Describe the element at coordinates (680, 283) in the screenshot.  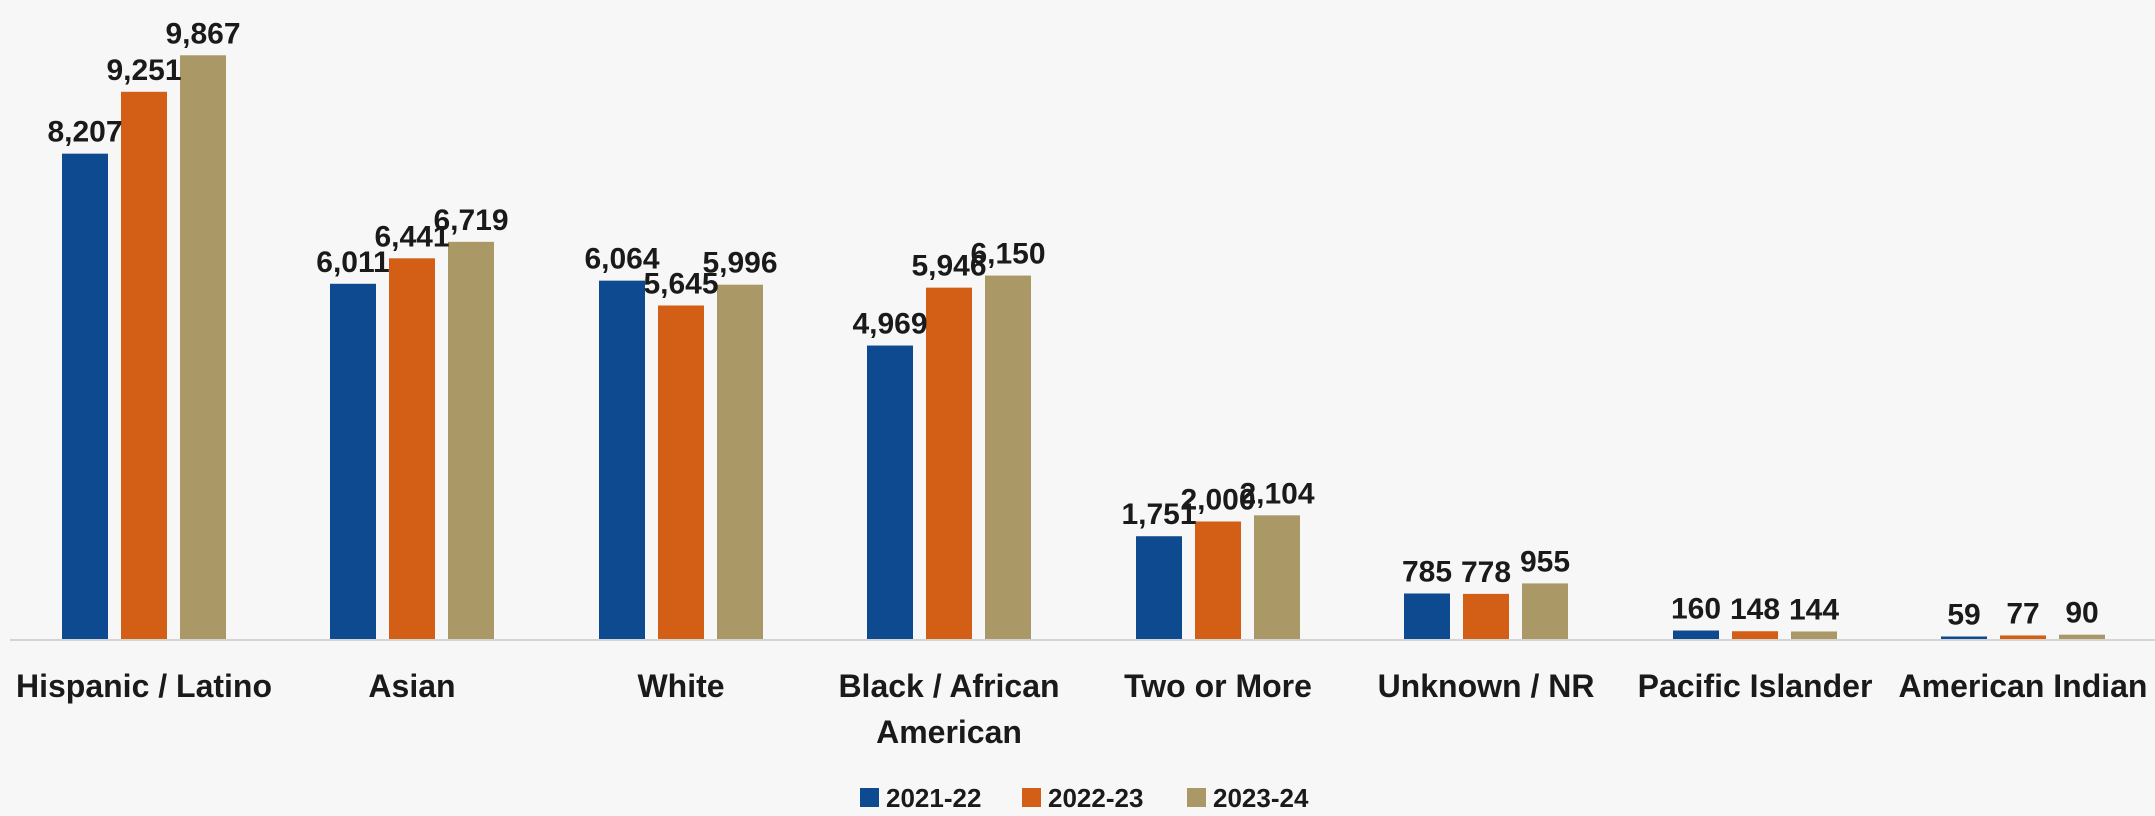
I see `data-label-2022-23-2: 5,645` at that location.